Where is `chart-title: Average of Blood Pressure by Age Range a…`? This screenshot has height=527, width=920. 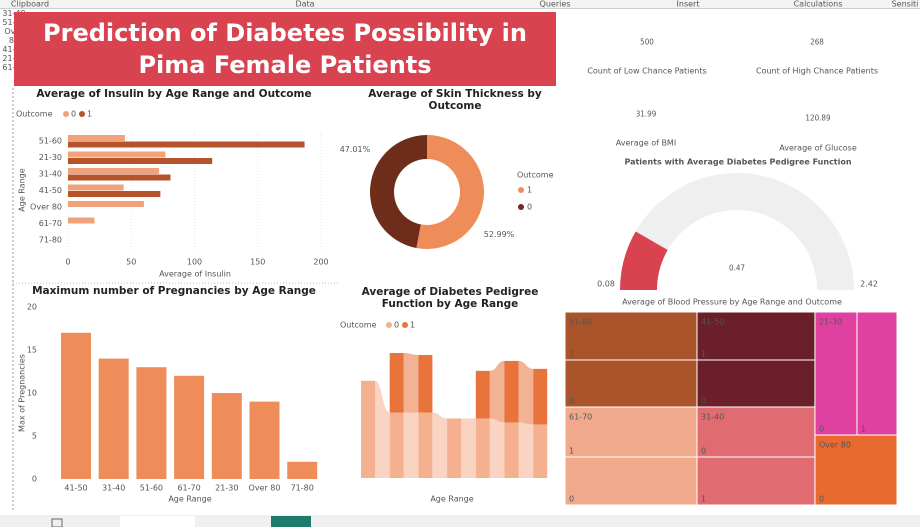 chart-title: Average of Blood Pressure by Age Range a… is located at coordinates (732, 302).